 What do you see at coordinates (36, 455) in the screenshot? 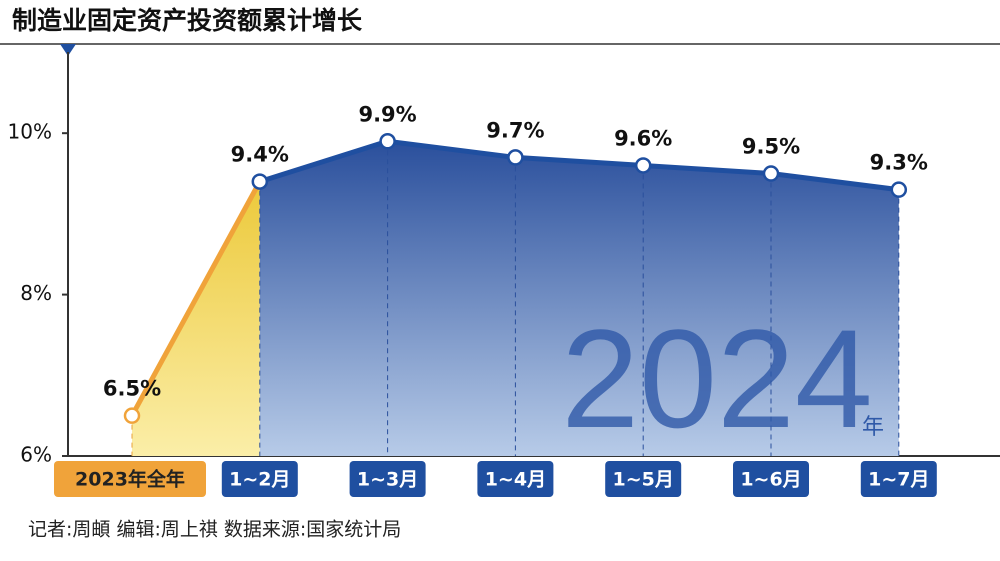
I see `y-tick-label: 6%` at bounding box center [36, 455].